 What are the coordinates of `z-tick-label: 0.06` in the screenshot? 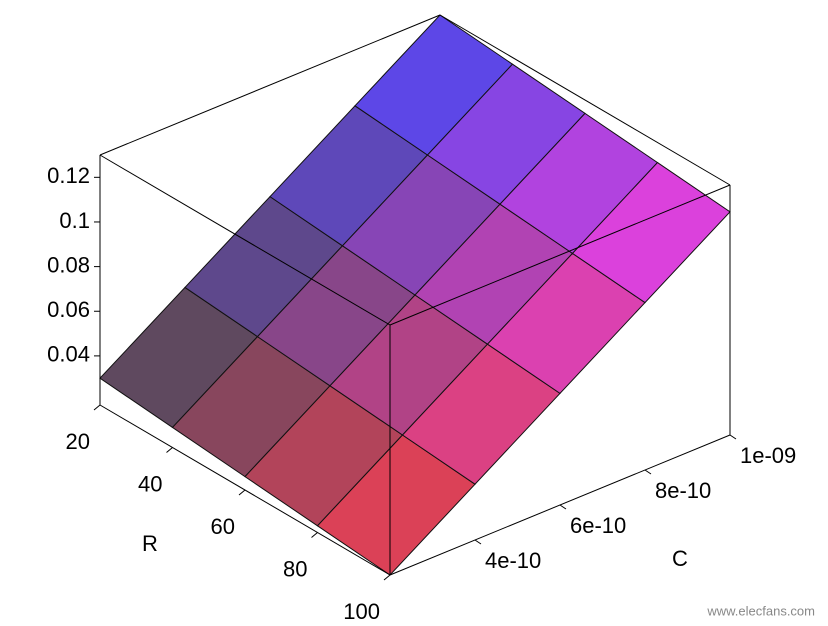 It's located at (68, 309).